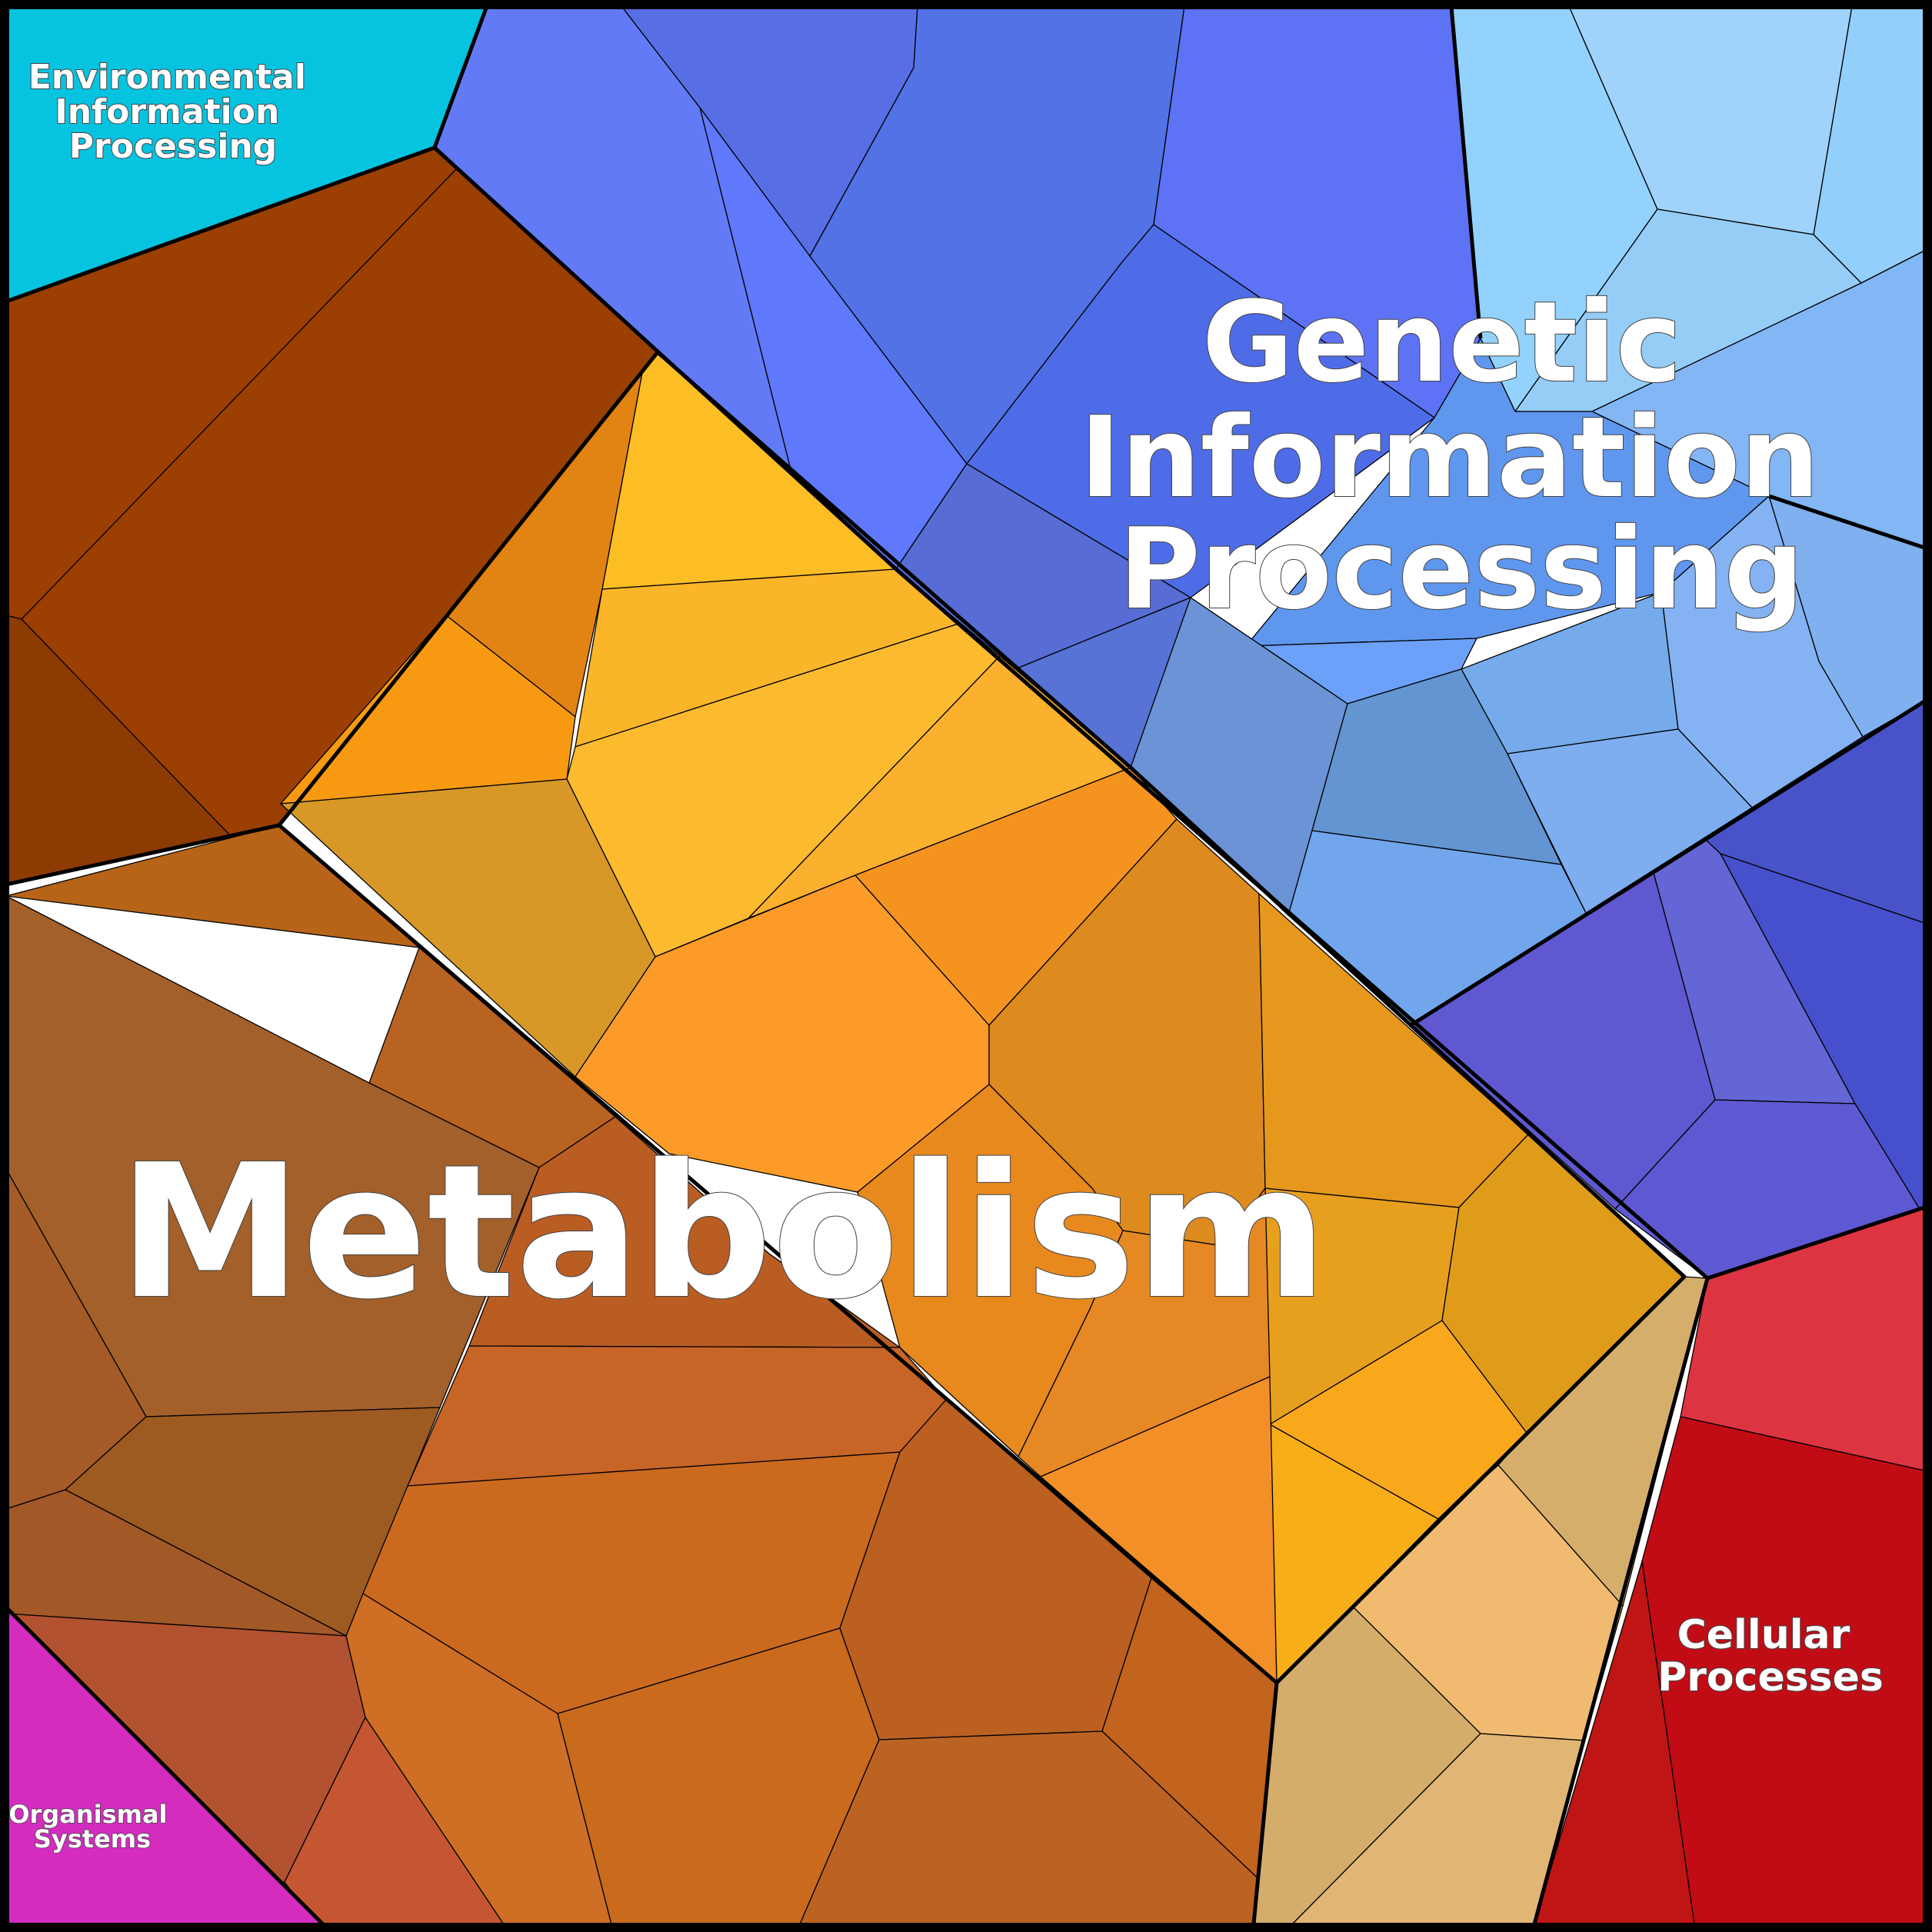  I want to click on organismal-label: Organismal Systems, so click(91, 1827).